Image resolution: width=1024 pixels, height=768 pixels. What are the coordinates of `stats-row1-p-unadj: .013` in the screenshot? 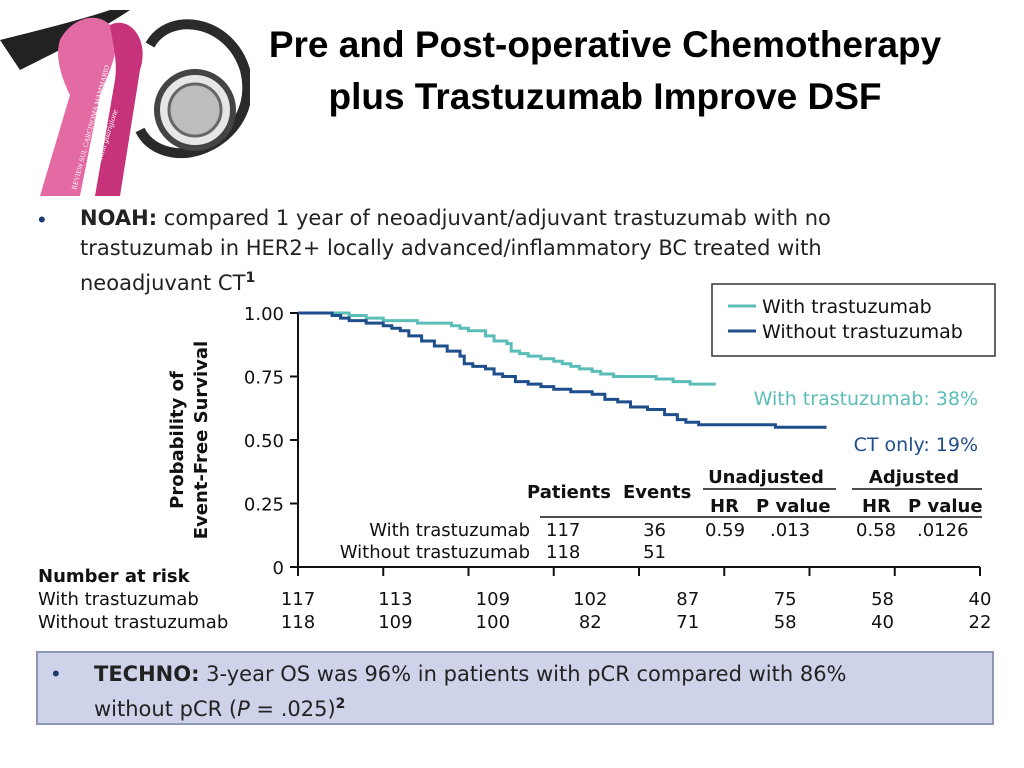 It's located at (790, 530).